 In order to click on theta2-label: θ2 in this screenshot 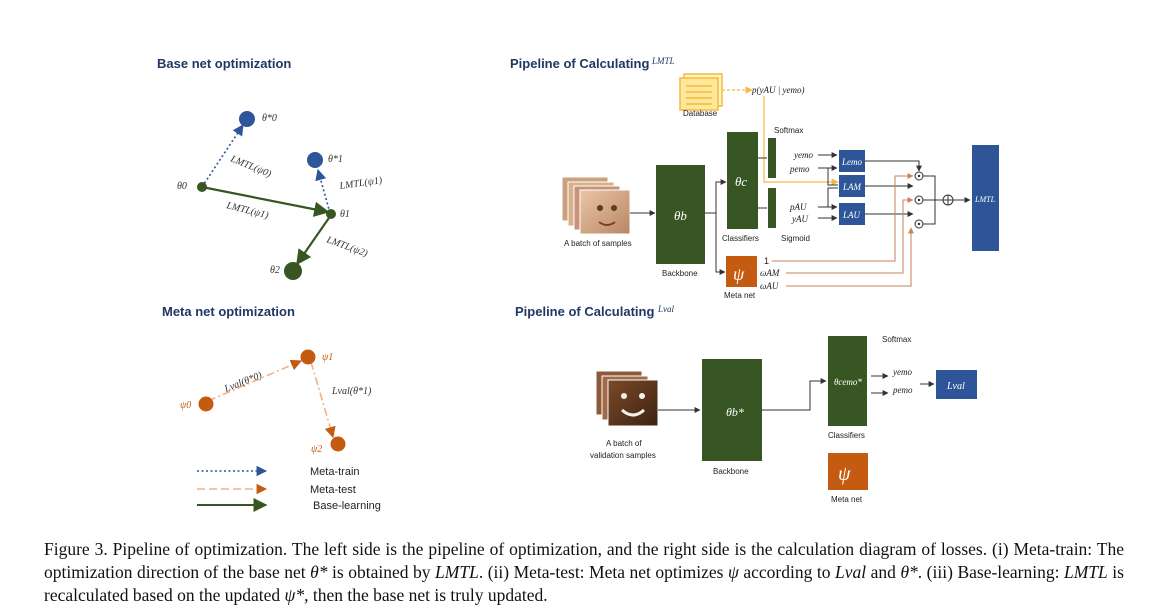, I will do `click(275, 270)`.